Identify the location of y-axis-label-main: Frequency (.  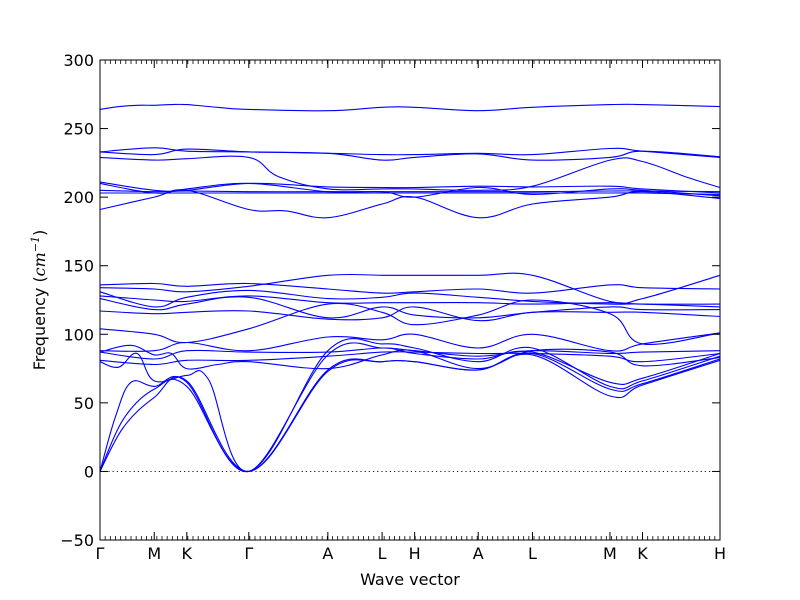
(39, 323).